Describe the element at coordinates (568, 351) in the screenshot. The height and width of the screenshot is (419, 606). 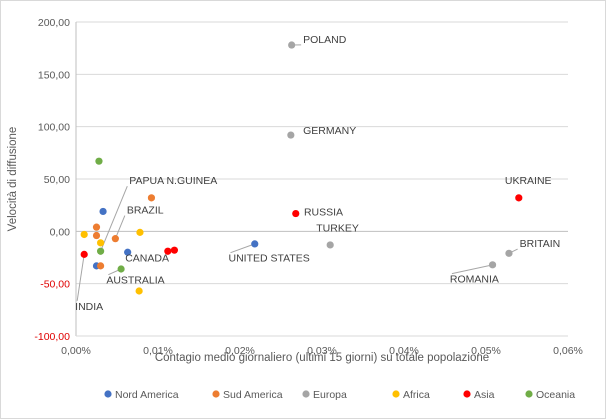
I see `x-tick-label: 0,06%` at that location.